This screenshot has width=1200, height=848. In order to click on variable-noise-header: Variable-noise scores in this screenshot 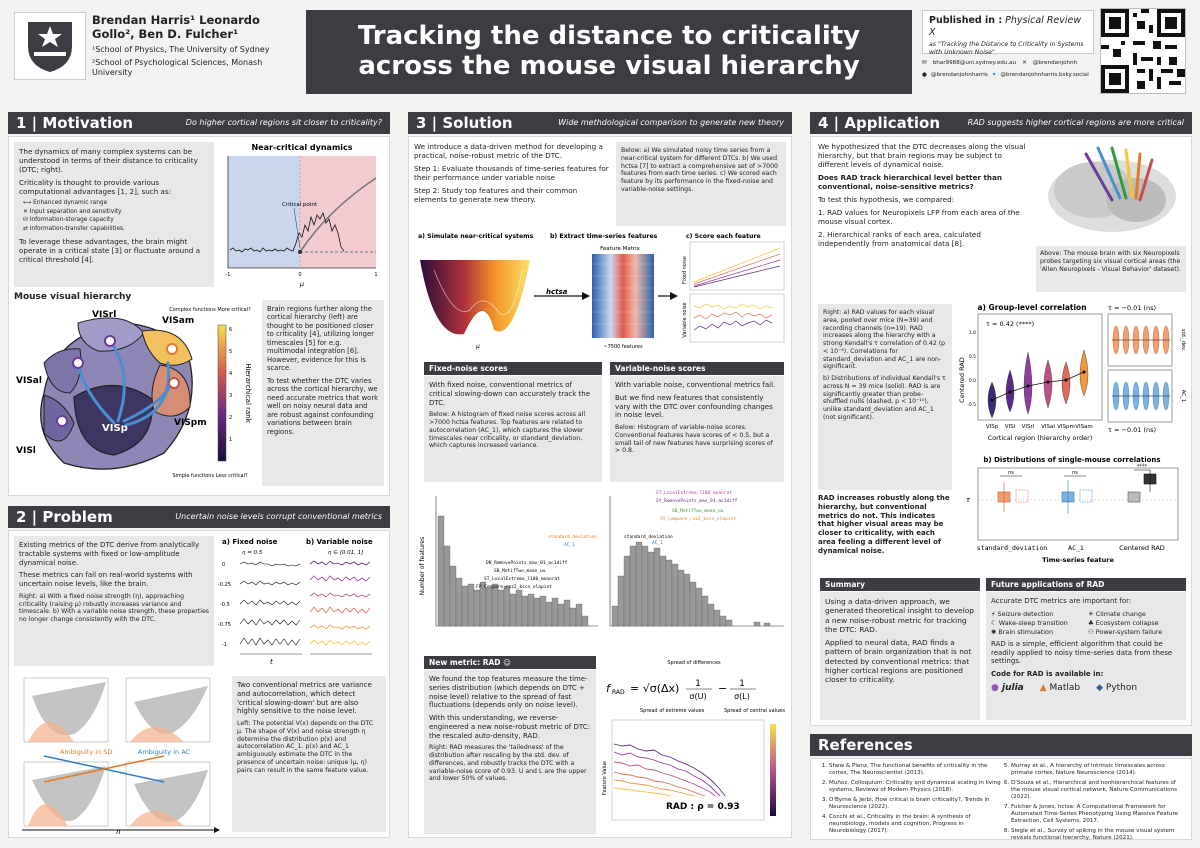, I will do `click(697, 369)`.